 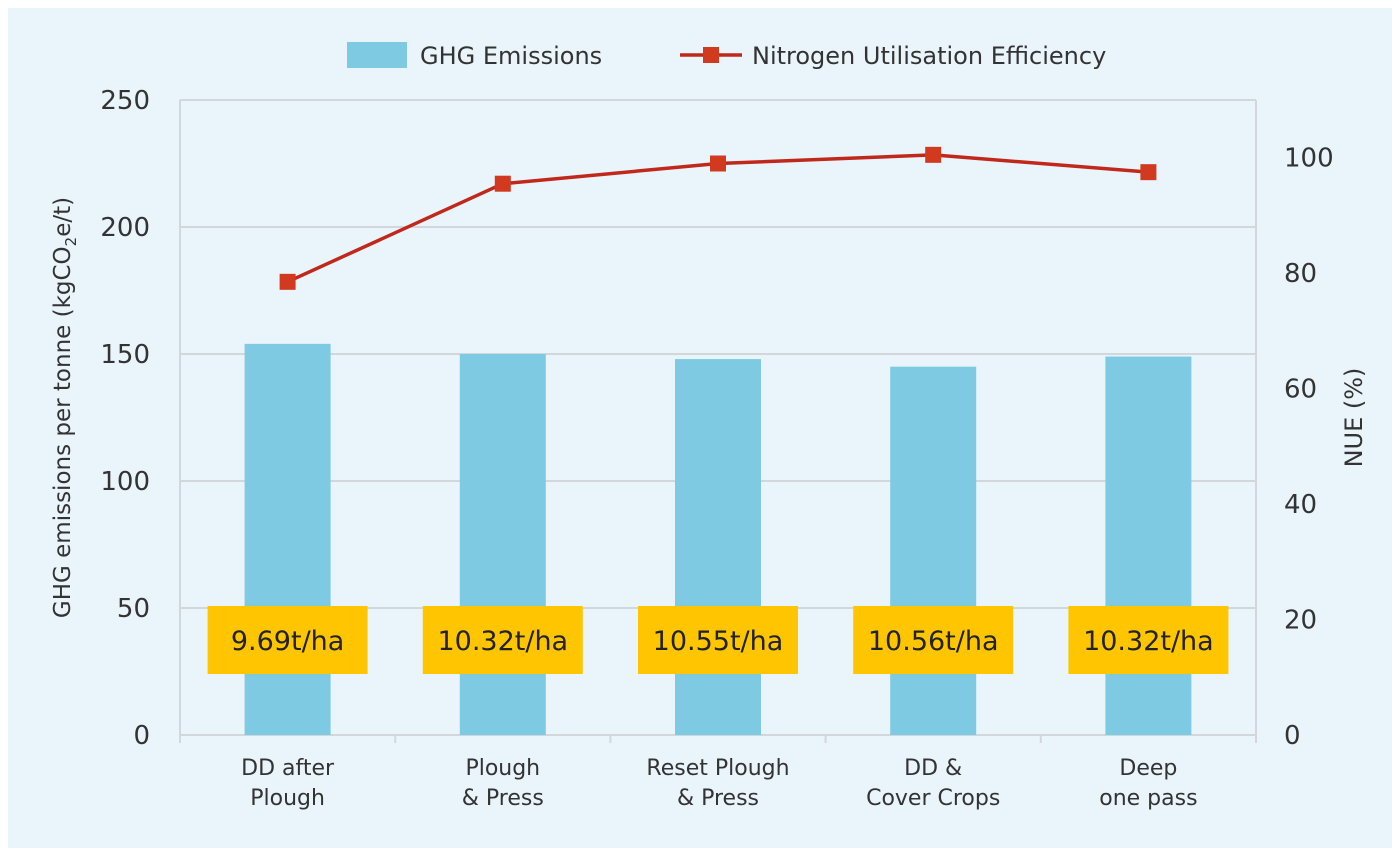 What do you see at coordinates (711, 55) in the screenshot?
I see `legend-swatch-marker` at bounding box center [711, 55].